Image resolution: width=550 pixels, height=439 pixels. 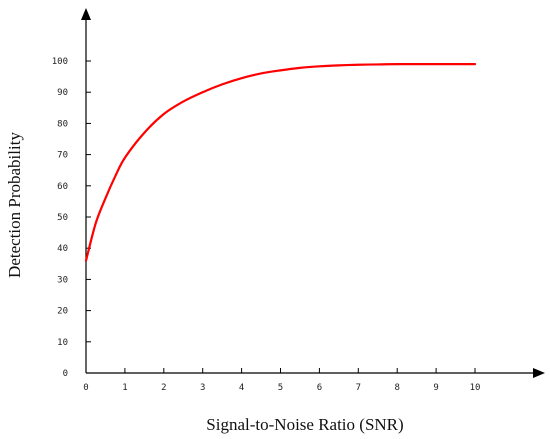 I want to click on y-tick-label: 10, so click(x=62, y=343).